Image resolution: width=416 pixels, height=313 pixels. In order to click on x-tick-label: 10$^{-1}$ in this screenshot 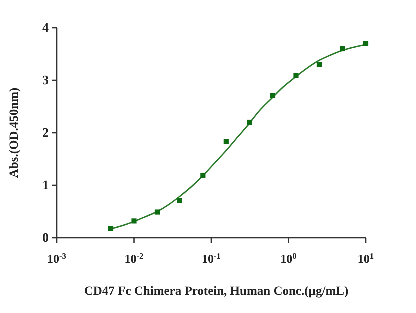, I will do `click(211, 259)`.